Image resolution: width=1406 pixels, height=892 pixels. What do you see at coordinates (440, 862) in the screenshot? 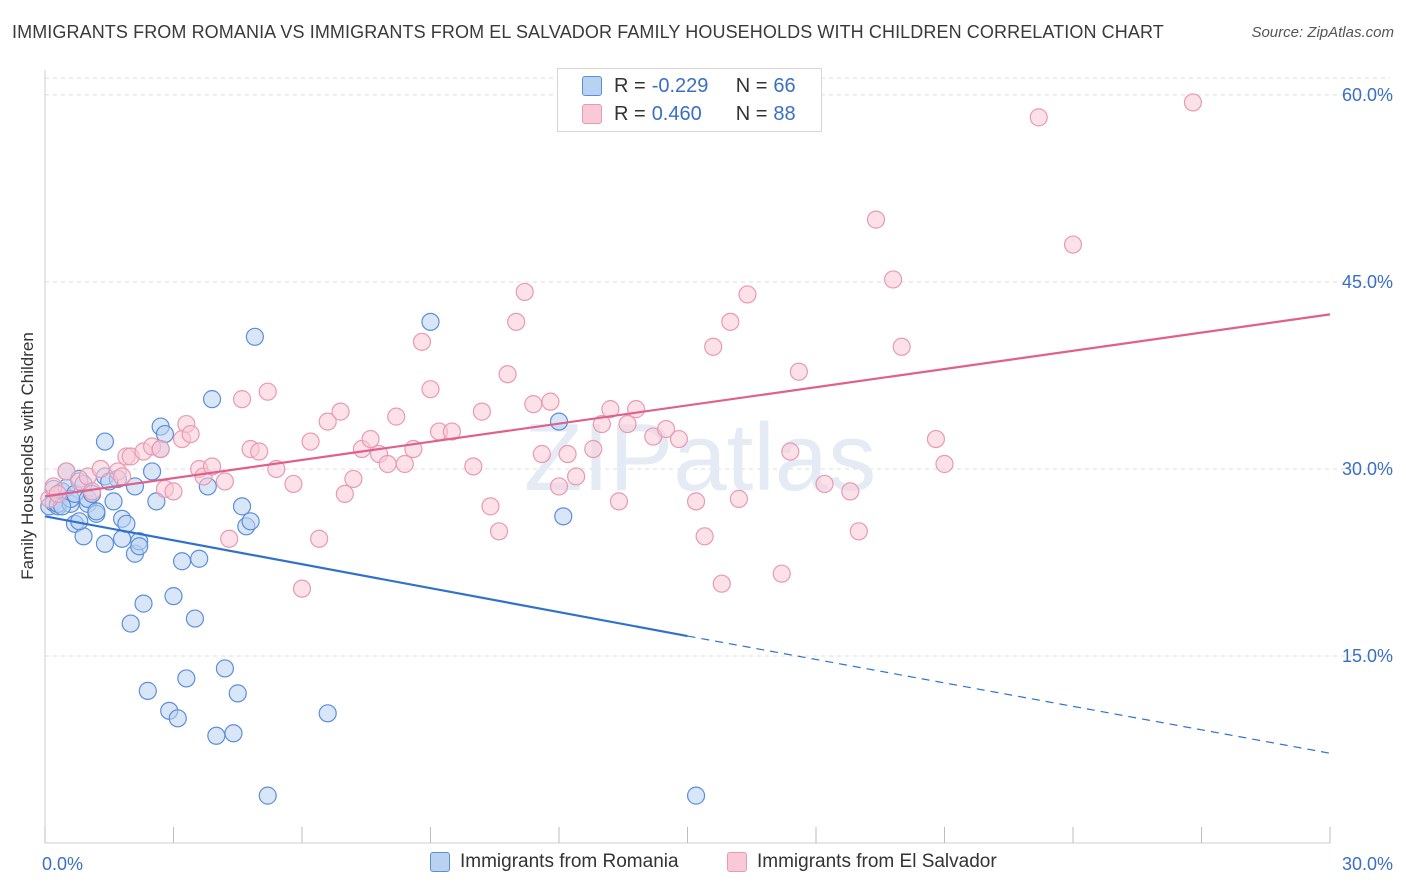
I see `legend-swatch-romania` at bounding box center [440, 862].